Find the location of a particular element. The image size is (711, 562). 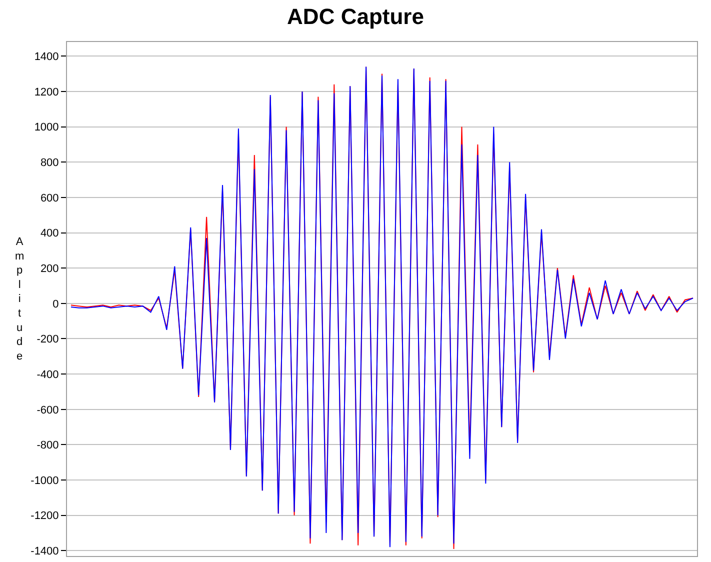

y-tick-label: 0 is located at coordinates (55, 304).